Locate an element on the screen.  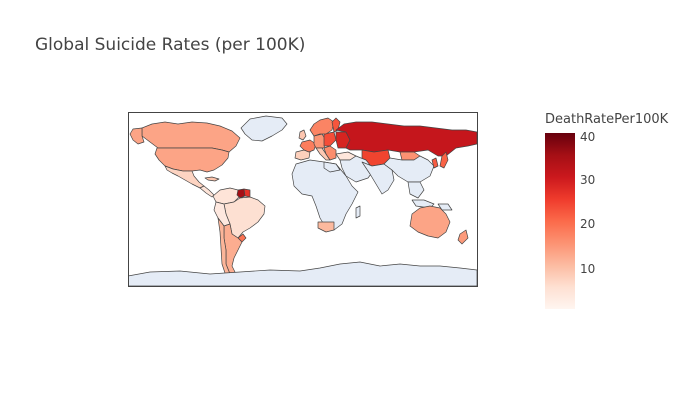
region-poland is located at coordinates (330, 139).